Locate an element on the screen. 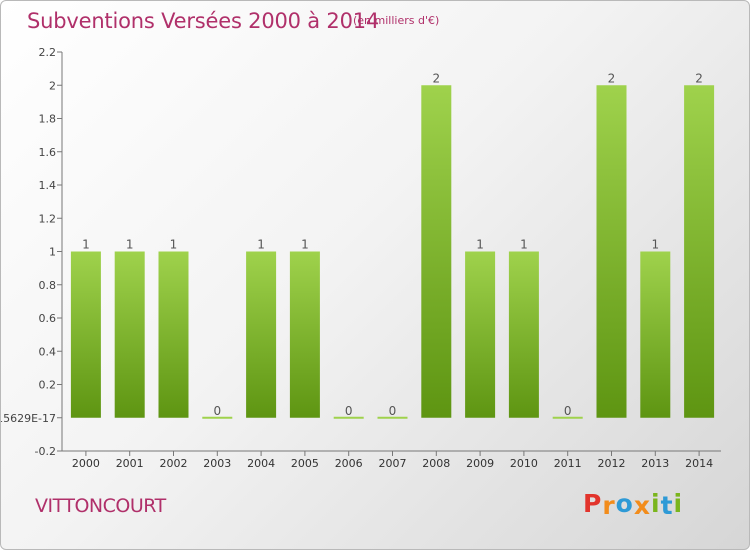  x-tick-label: 2005 is located at coordinates (305, 463).